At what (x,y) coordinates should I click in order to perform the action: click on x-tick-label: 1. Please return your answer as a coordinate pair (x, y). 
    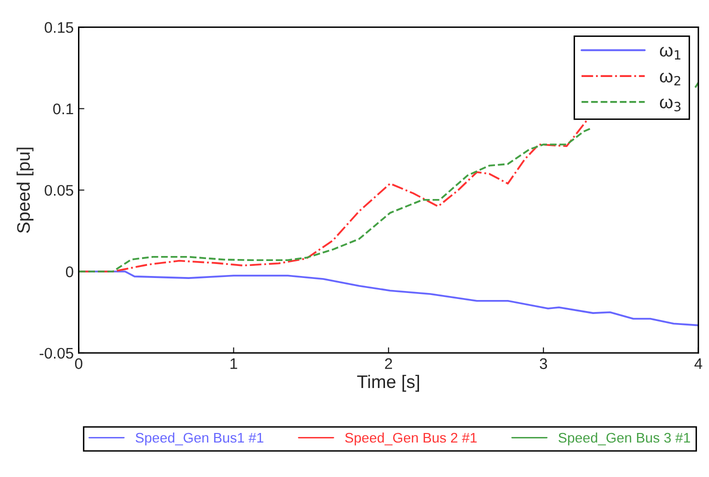
    Looking at the image, I should click on (234, 363).